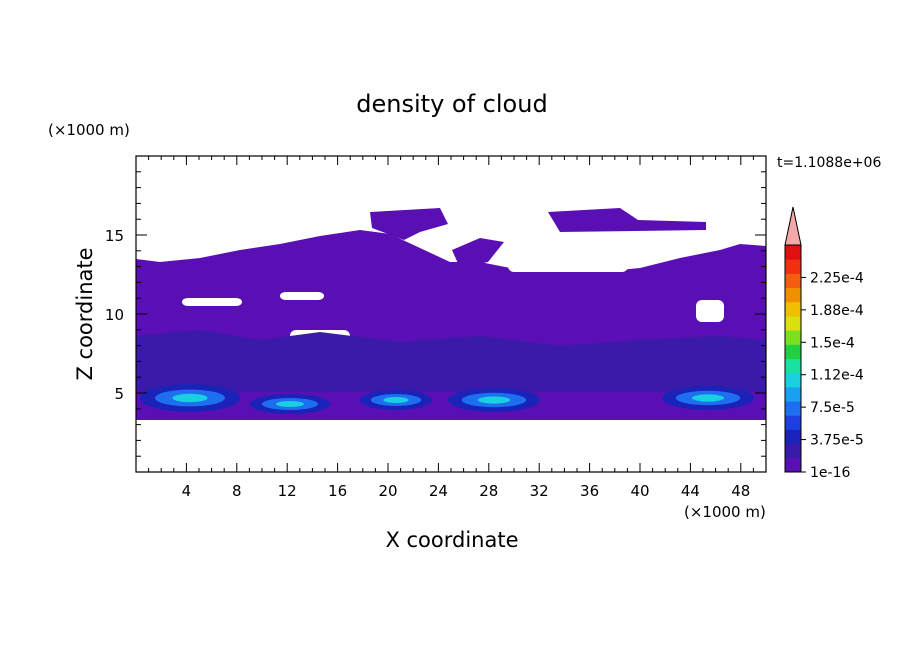  I want to click on x-tick-label: 16, so click(337, 491).